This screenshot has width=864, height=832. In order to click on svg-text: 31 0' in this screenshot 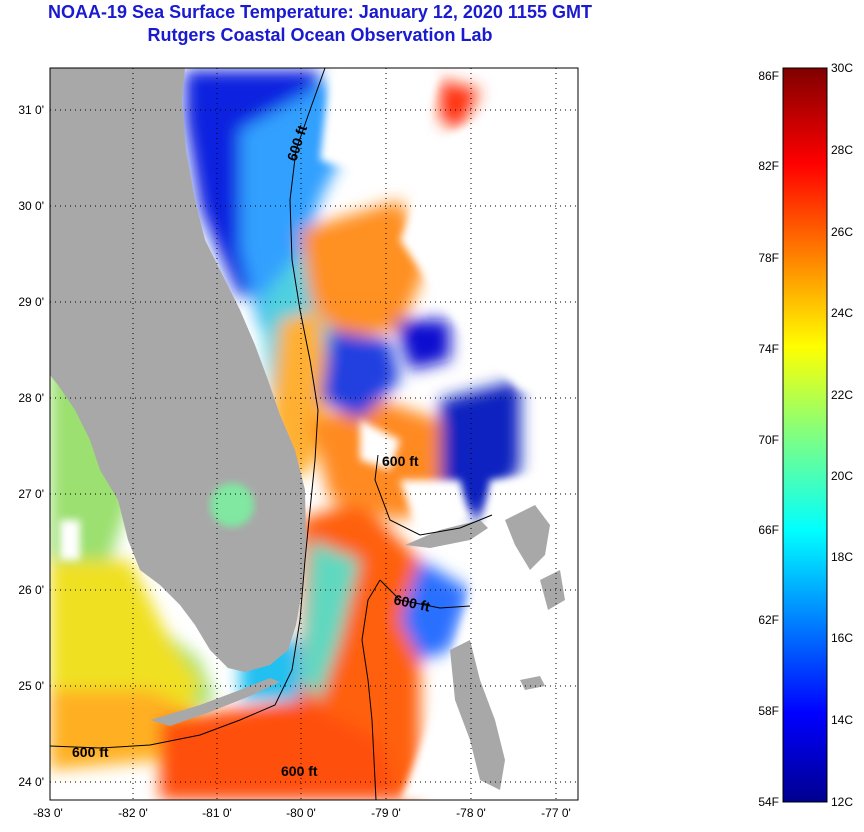, I will do `click(31, 110)`.